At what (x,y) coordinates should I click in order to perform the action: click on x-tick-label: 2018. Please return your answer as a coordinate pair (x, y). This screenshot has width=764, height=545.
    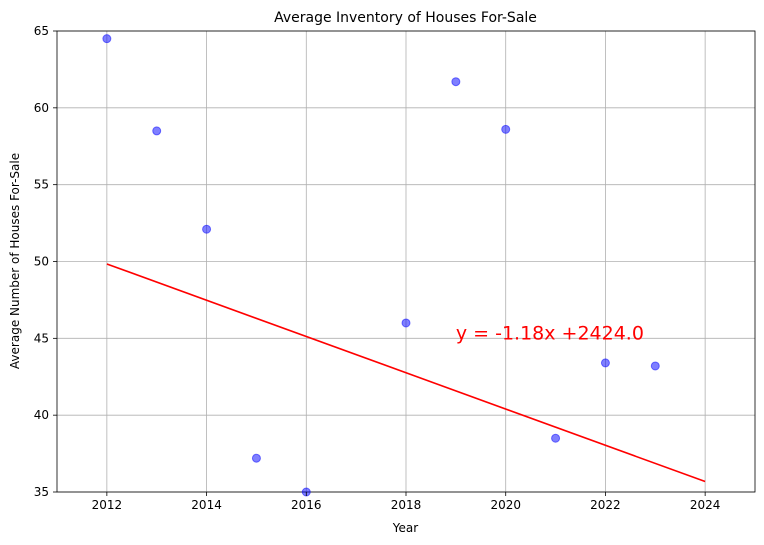
    Looking at the image, I should click on (406, 505).